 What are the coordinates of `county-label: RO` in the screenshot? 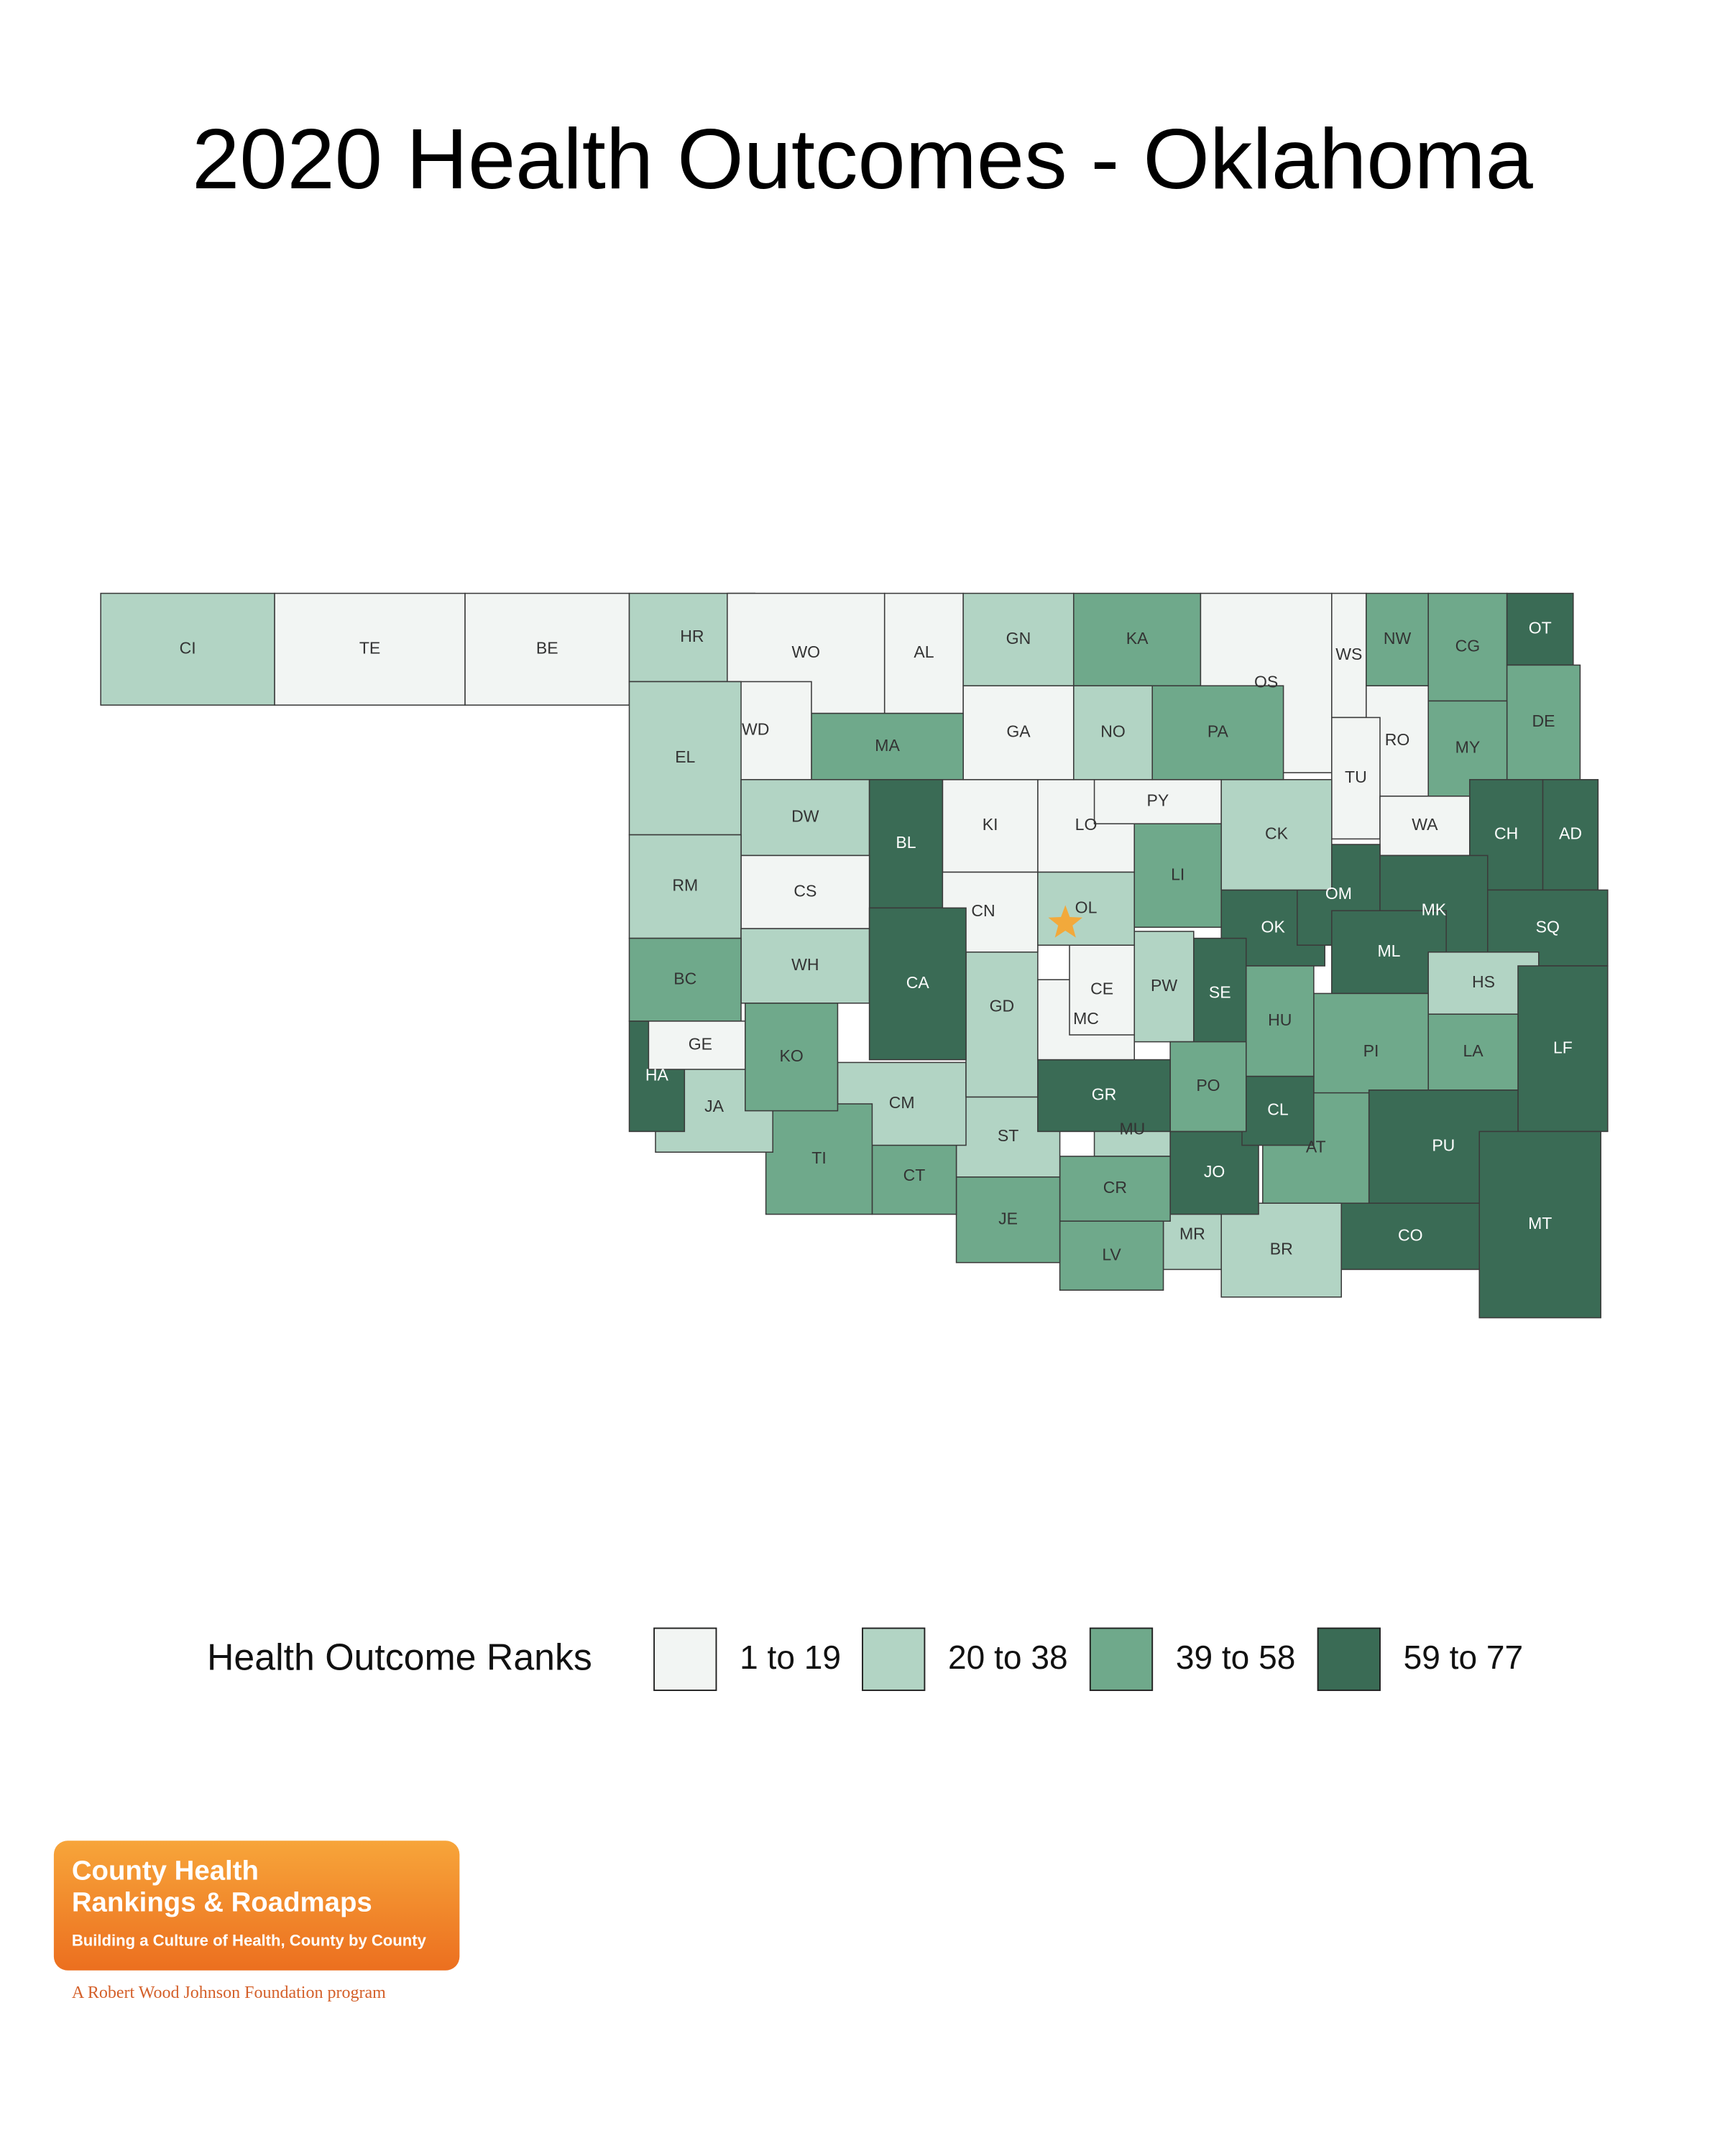 It's located at (1397, 739).